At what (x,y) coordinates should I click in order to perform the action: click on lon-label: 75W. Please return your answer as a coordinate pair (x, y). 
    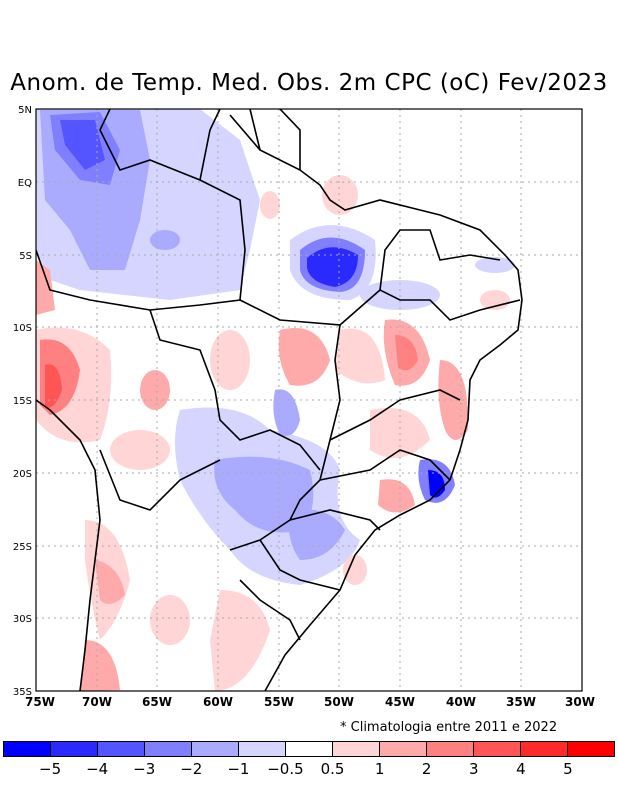
    Looking at the image, I should click on (40, 702).